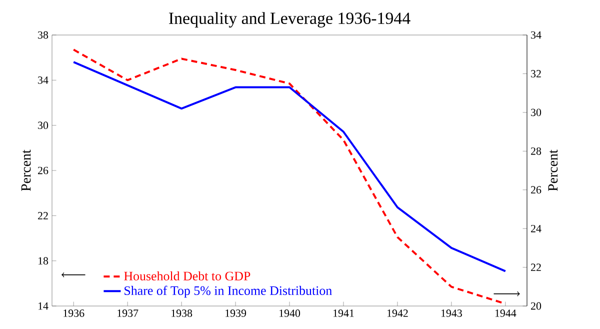  What do you see at coordinates (289, 20) in the screenshot?
I see `chart-title: Inequality and Leverage 1936-1944` at bounding box center [289, 20].